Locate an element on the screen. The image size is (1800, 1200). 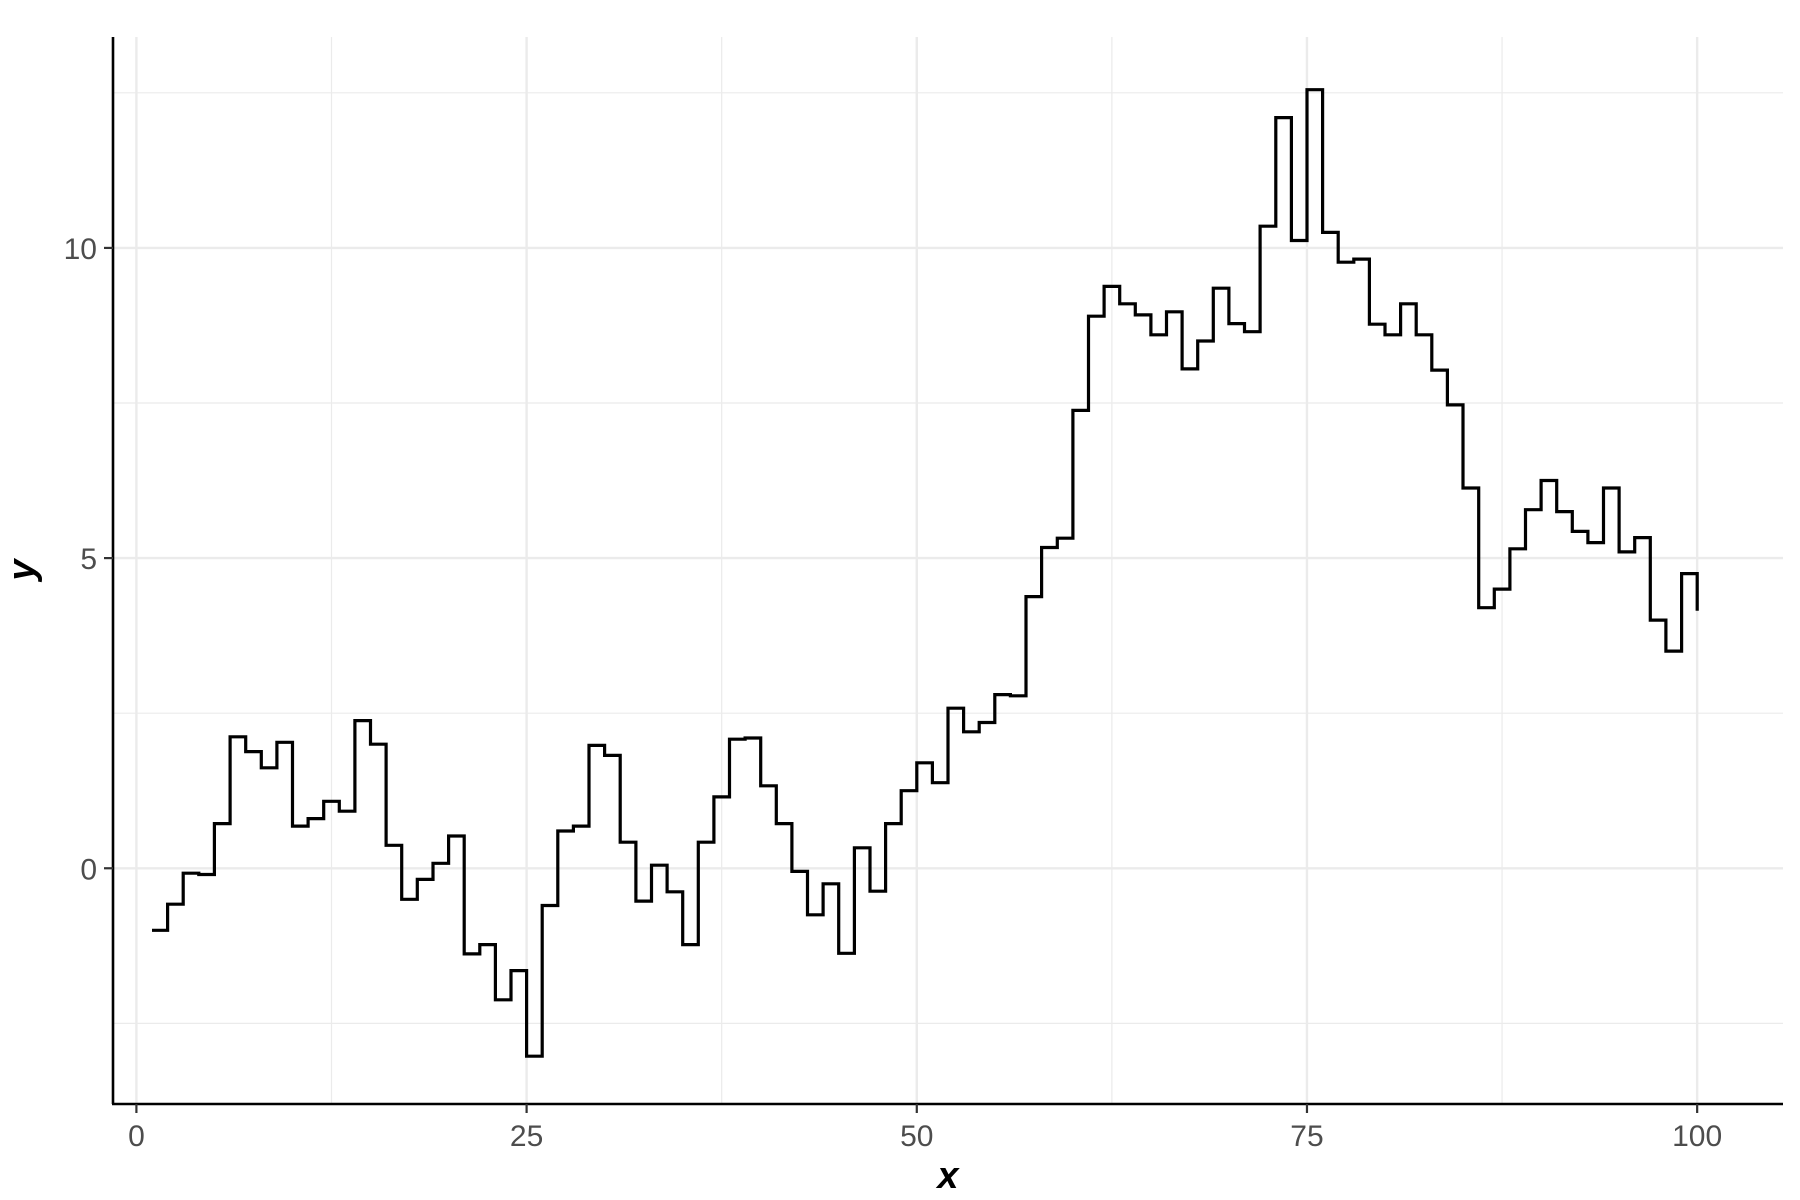
y-tick-label: 10 is located at coordinates (80, 249).